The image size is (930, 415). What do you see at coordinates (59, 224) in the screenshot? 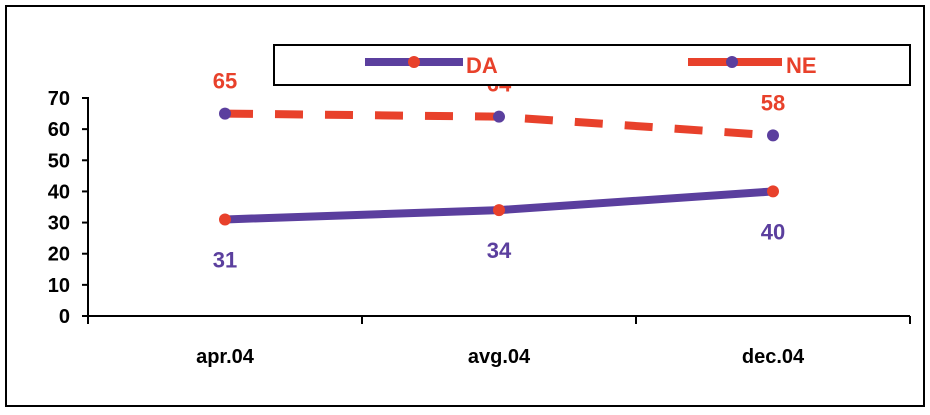
I see `y-tick-label: 30` at bounding box center [59, 224].